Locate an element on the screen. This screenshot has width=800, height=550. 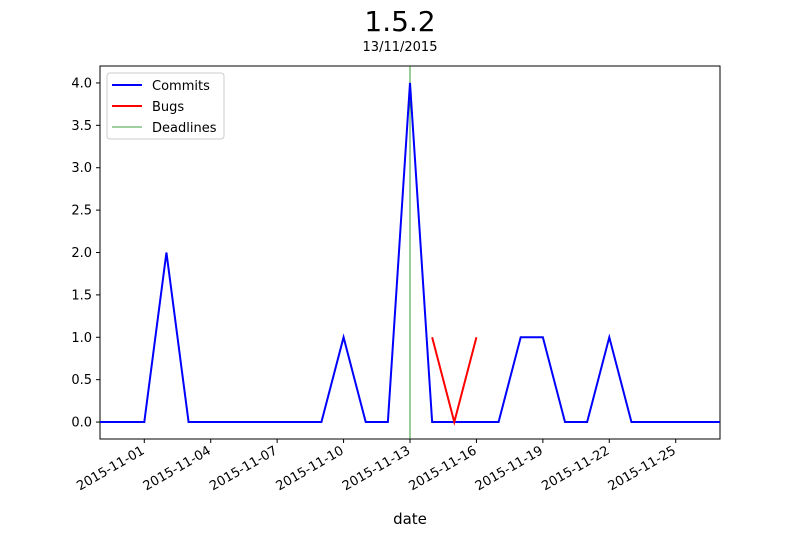
legend-label-bugs: Bugs is located at coordinates (168, 107).